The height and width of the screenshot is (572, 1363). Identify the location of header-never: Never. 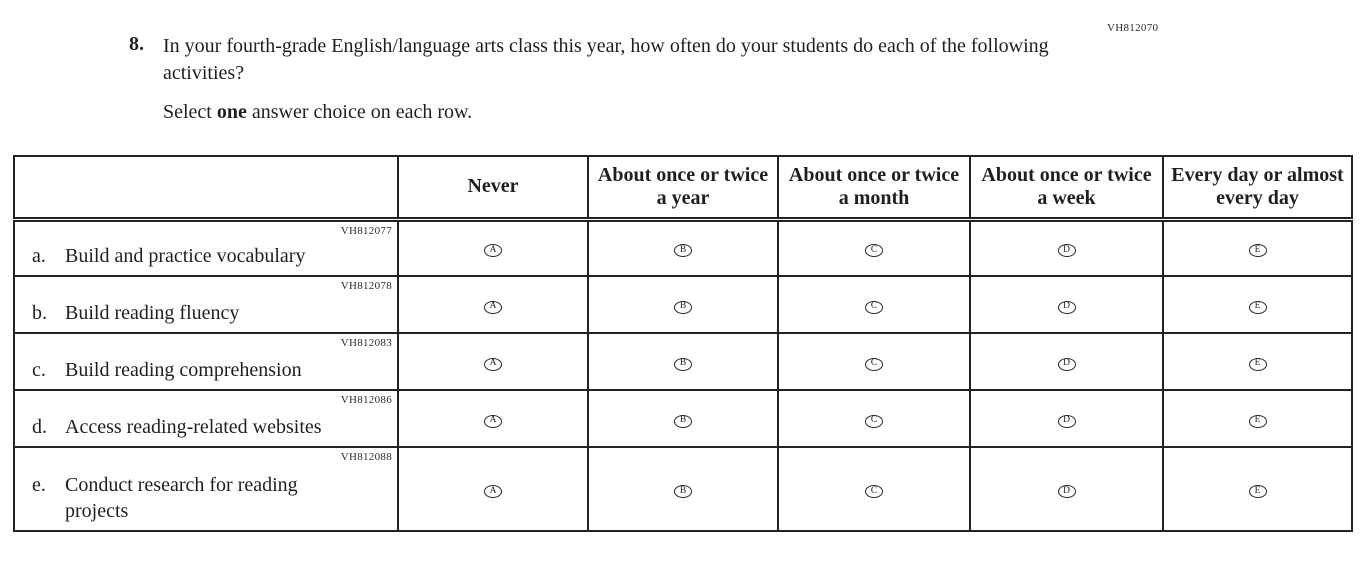
(493, 188).